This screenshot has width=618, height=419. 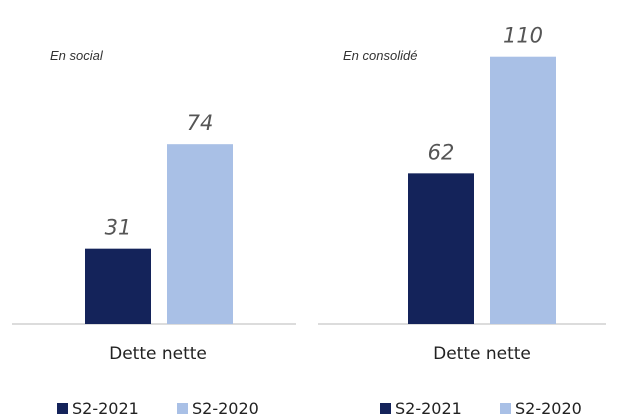 I want to click on chart-subtitle-social: En social, so click(x=77, y=55).